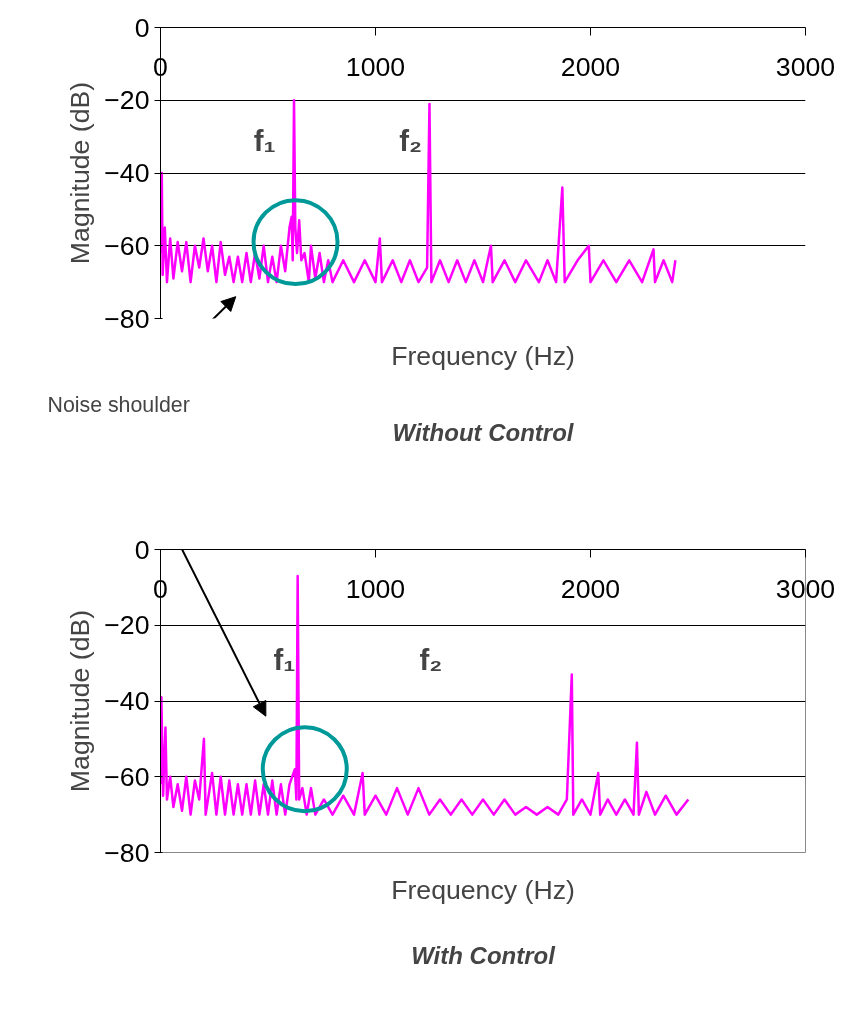  Describe the element at coordinates (418, 191) in the screenshot. I see `line-series` at that location.